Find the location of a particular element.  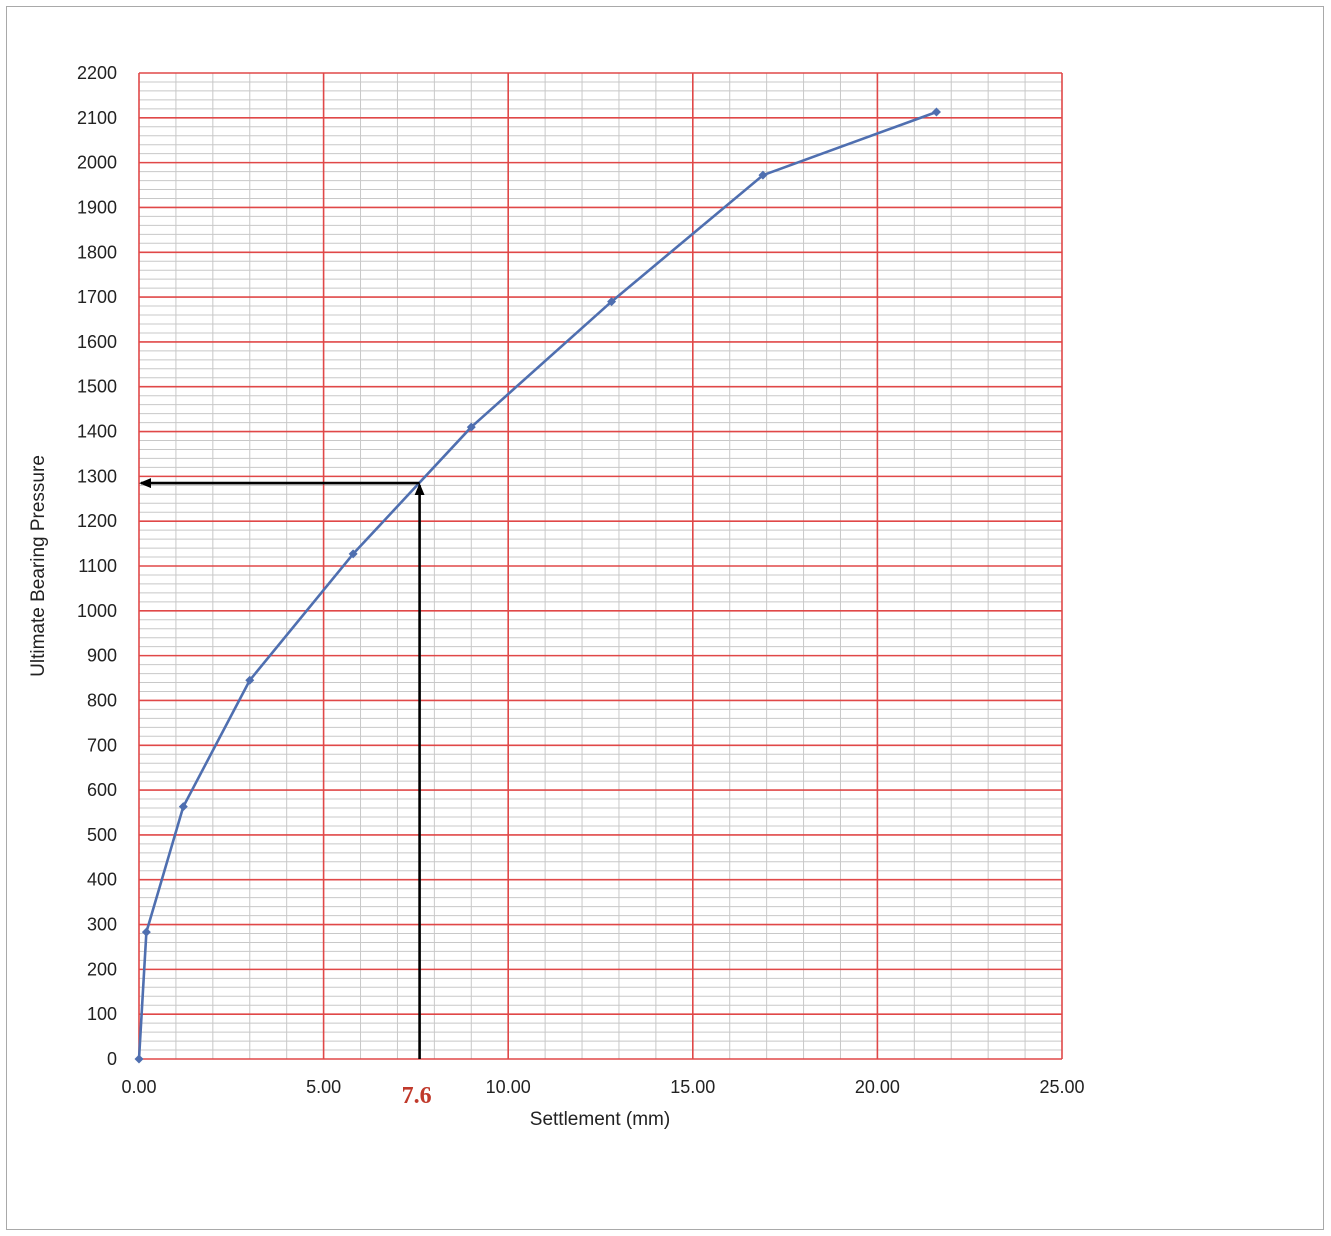

y-tick-label: 2100 is located at coordinates (97, 118).